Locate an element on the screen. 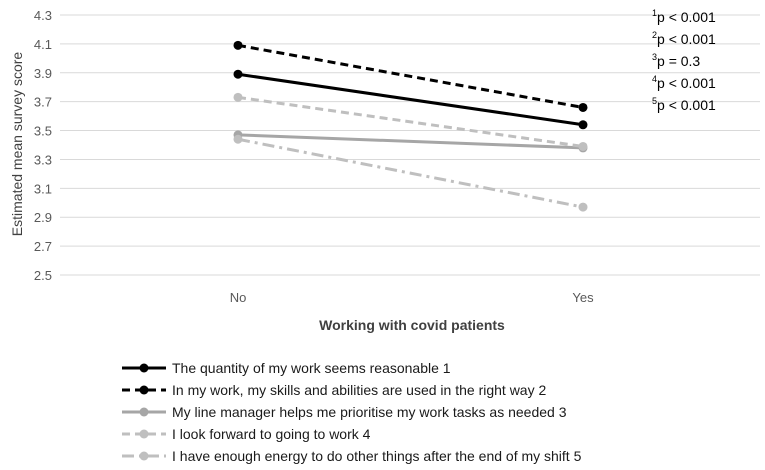 The image size is (765, 470). p-value-annotation: 5p < 0.001 is located at coordinates (684, 104).